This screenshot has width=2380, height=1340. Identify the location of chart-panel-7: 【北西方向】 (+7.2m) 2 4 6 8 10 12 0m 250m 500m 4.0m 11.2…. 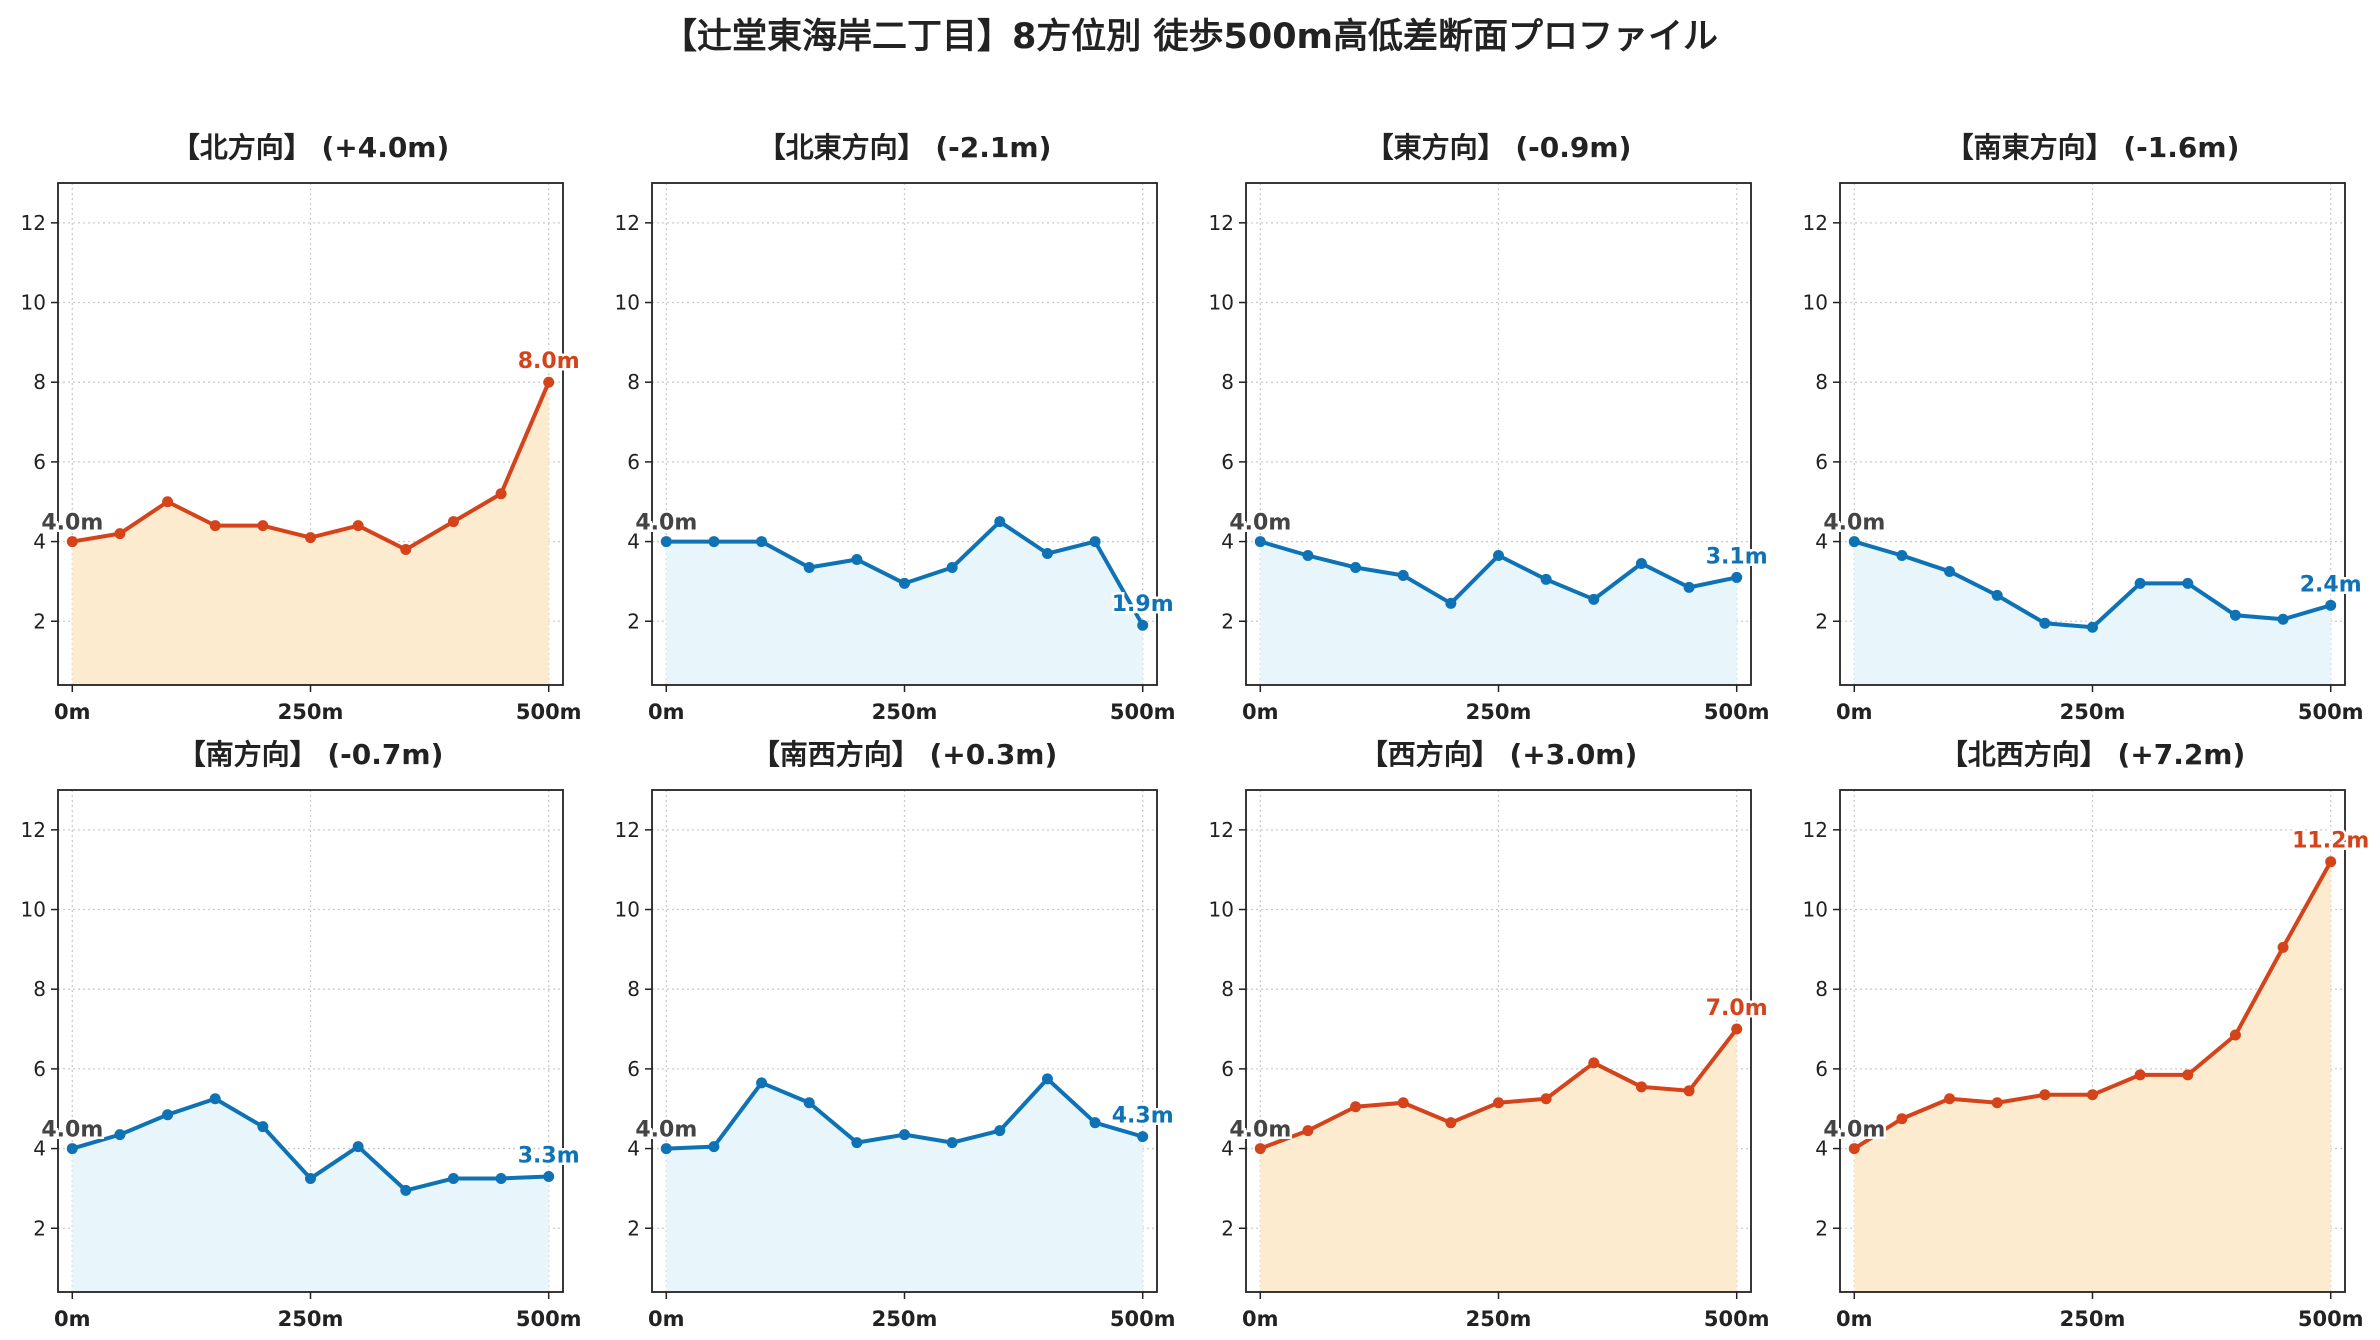
(2087, 1035).